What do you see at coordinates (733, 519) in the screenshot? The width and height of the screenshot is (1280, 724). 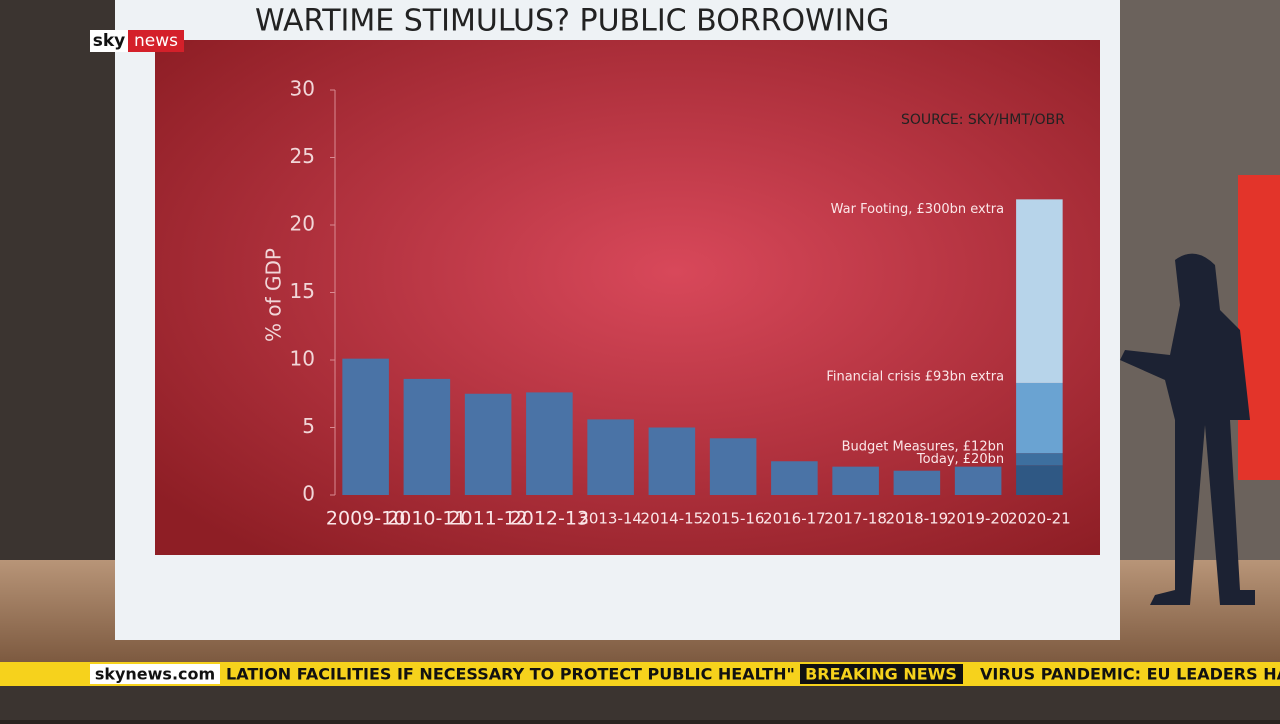 I see `x-tick-label: 2015-16` at bounding box center [733, 519].